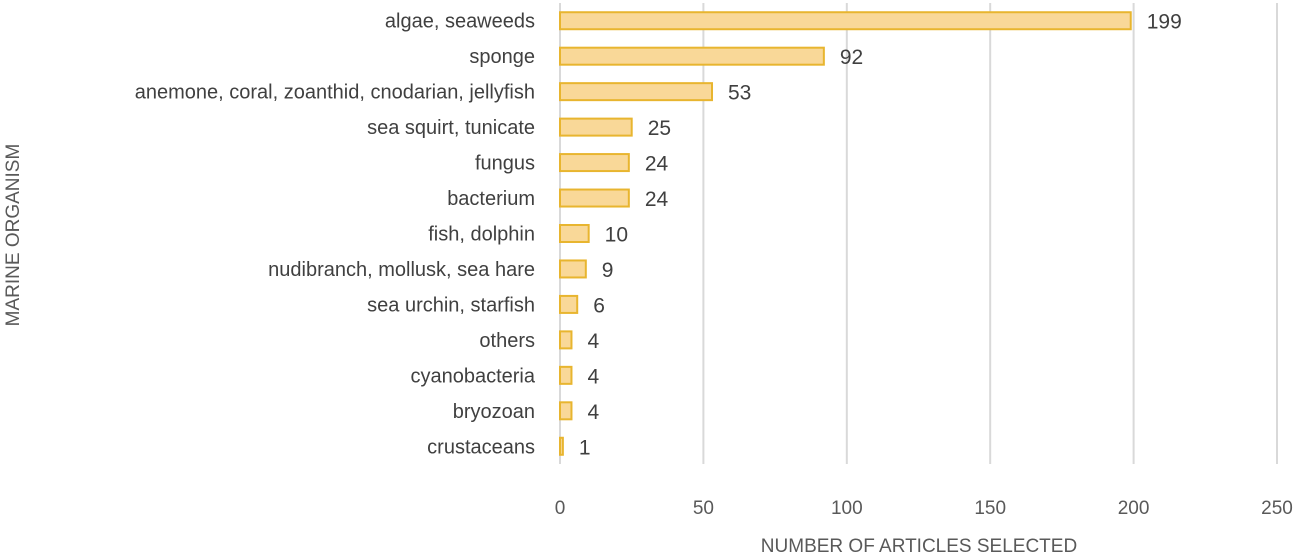 The width and height of the screenshot is (1301, 556). I want to click on category-label: algae, seaweeds, so click(460, 22).